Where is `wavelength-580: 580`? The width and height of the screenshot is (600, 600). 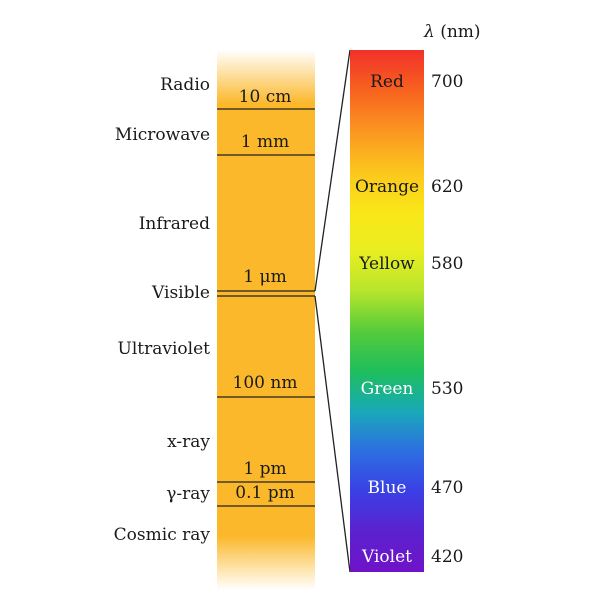
wavelength-580: 580 is located at coordinates (447, 264).